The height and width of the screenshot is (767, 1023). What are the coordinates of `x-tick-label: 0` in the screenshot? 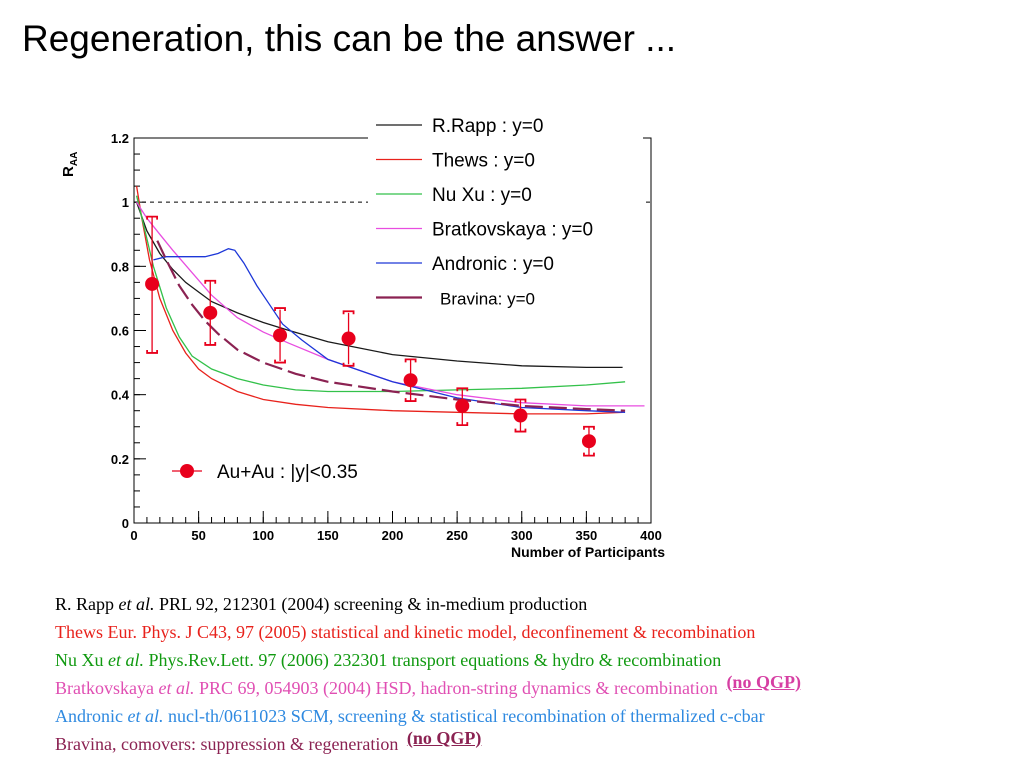 It's located at (133, 535).